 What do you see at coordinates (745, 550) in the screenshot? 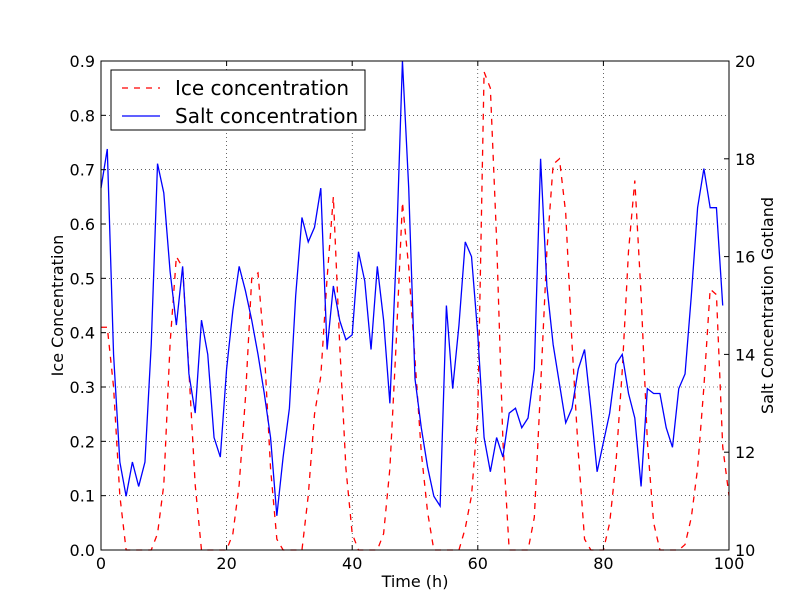
I see `y-right-tick-label: 10` at bounding box center [745, 550].